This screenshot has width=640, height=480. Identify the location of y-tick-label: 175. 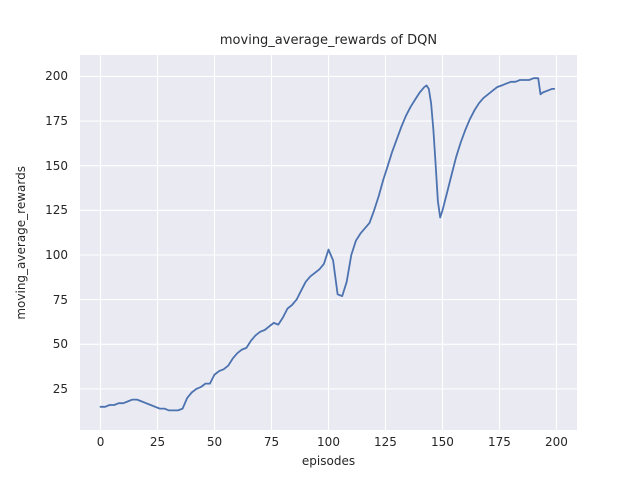
(56, 121).